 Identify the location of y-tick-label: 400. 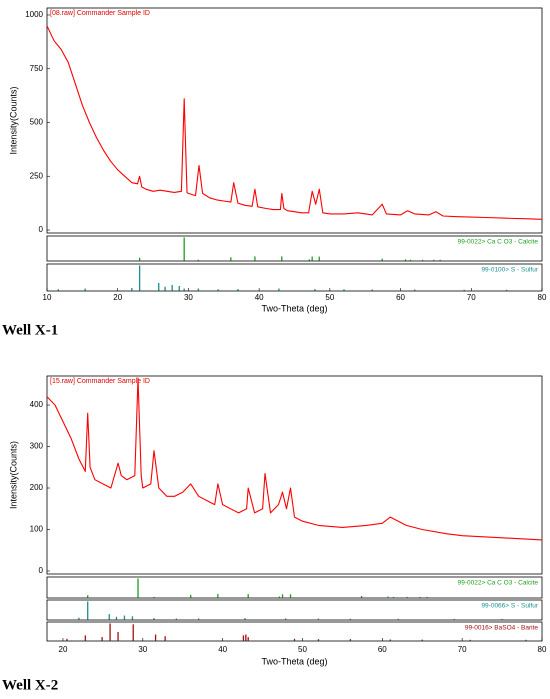
(37, 404).